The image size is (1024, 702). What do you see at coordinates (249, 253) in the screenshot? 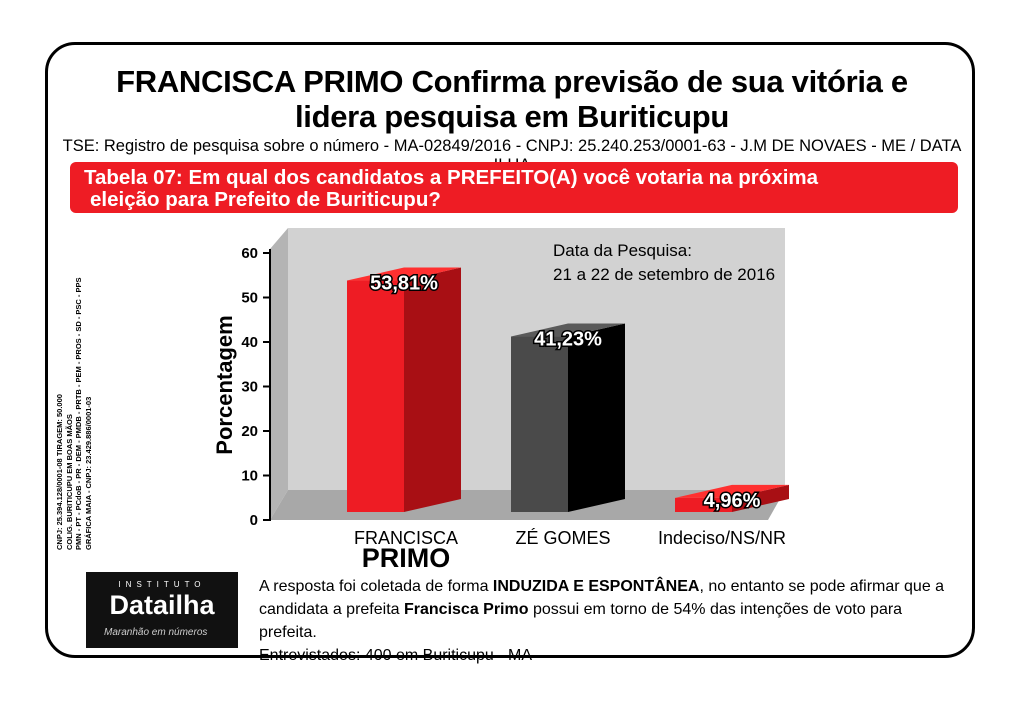
I see `y-tick-label: 60` at bounding box center [249, 253].